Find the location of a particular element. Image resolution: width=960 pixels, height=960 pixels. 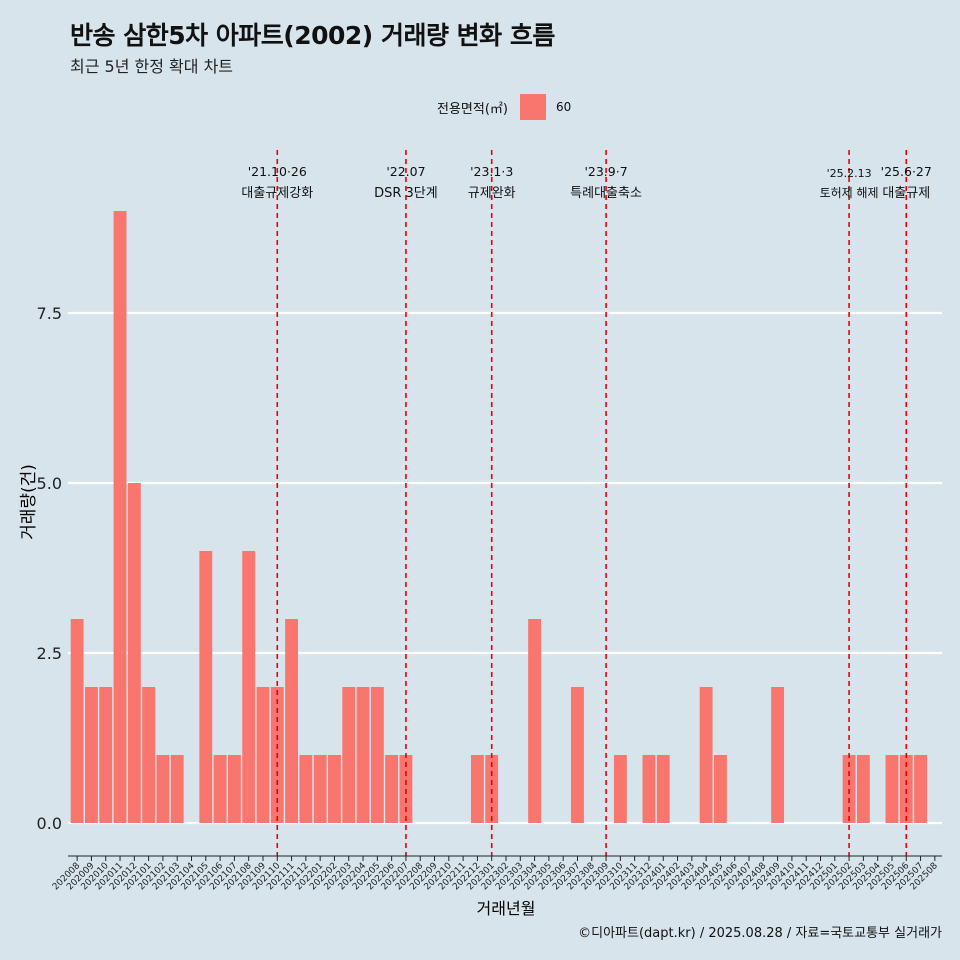

y-tick-label: 5.0 is located at coordinates (49, 483).